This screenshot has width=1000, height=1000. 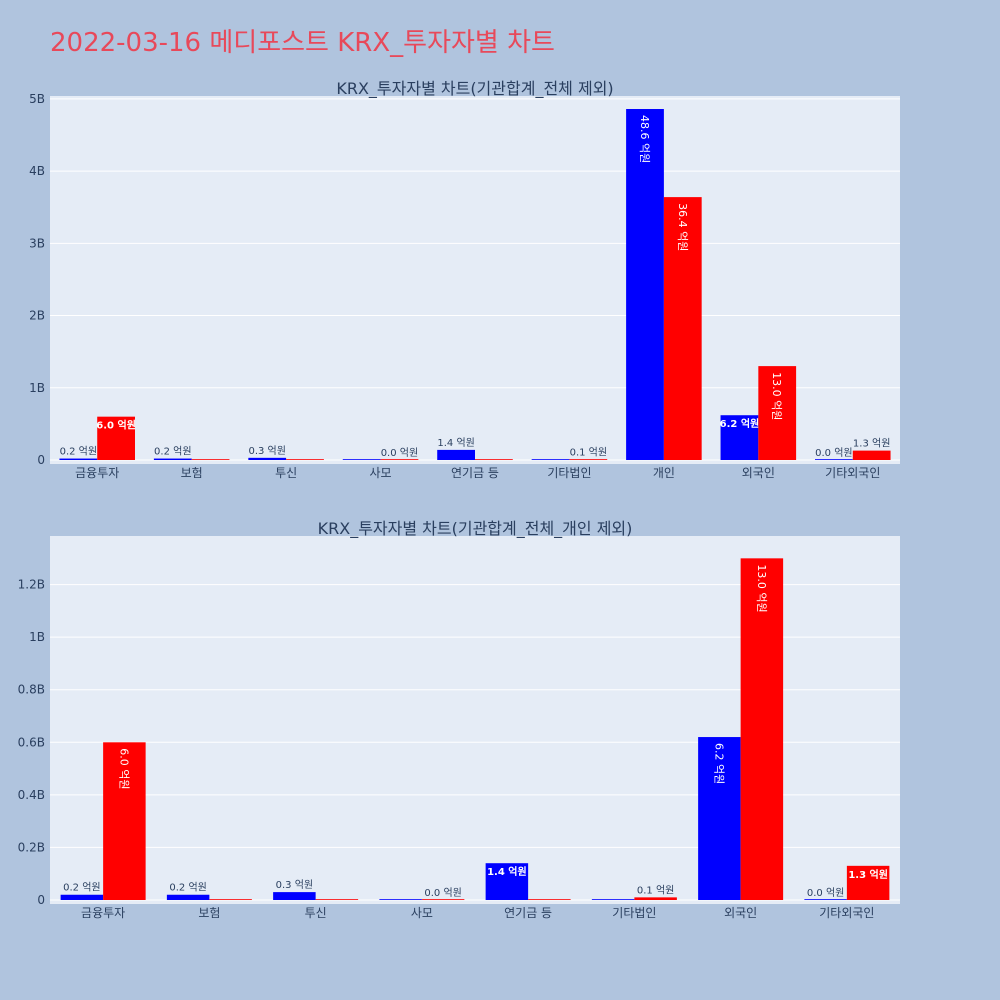 I want to click on y-tick-label: 1.2B, so click(x=31, y=585).